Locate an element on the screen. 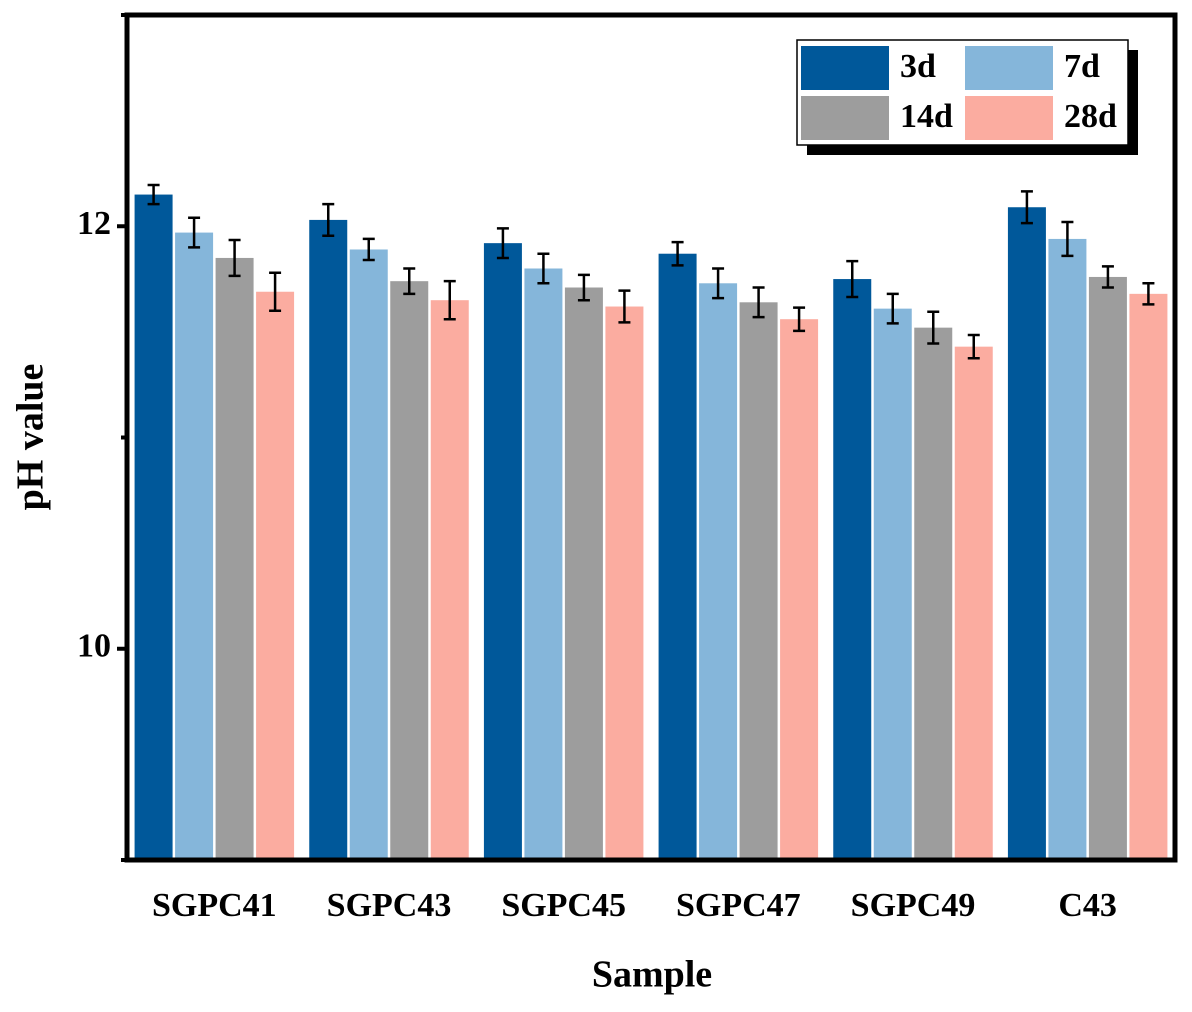  x-tick-label: SGPC47 is located at coordinates (738, 905).